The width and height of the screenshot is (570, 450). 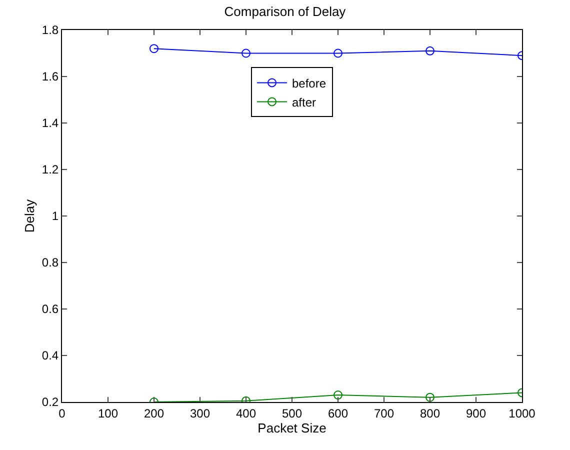 What do you see at coordinates (292, 413) in the screenshot?
I see `x-tick-label: 500` at bounding box center [292, 413].